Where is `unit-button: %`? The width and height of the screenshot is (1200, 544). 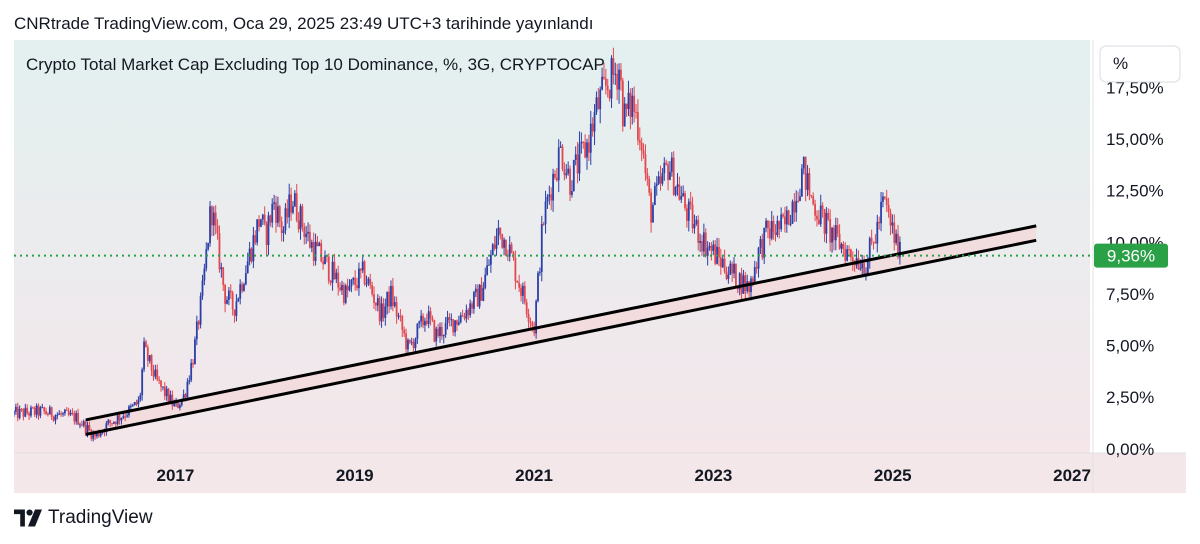
unit-button: % is located at coordinates (1140, 64).